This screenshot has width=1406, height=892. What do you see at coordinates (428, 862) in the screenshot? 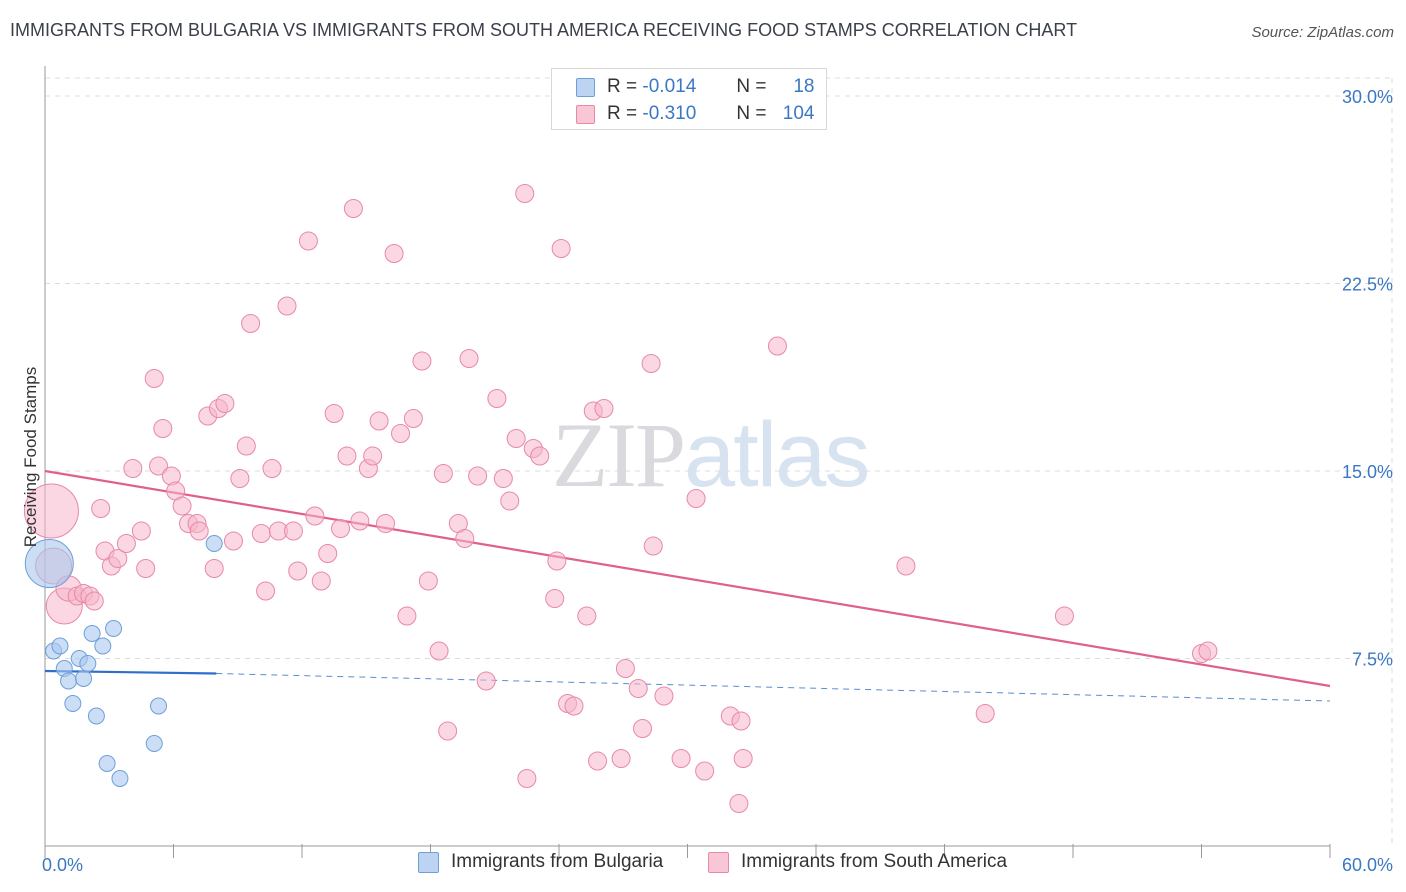
I see `bottom-legend-swatch-bulgaria` at bounding box center [428, 862].